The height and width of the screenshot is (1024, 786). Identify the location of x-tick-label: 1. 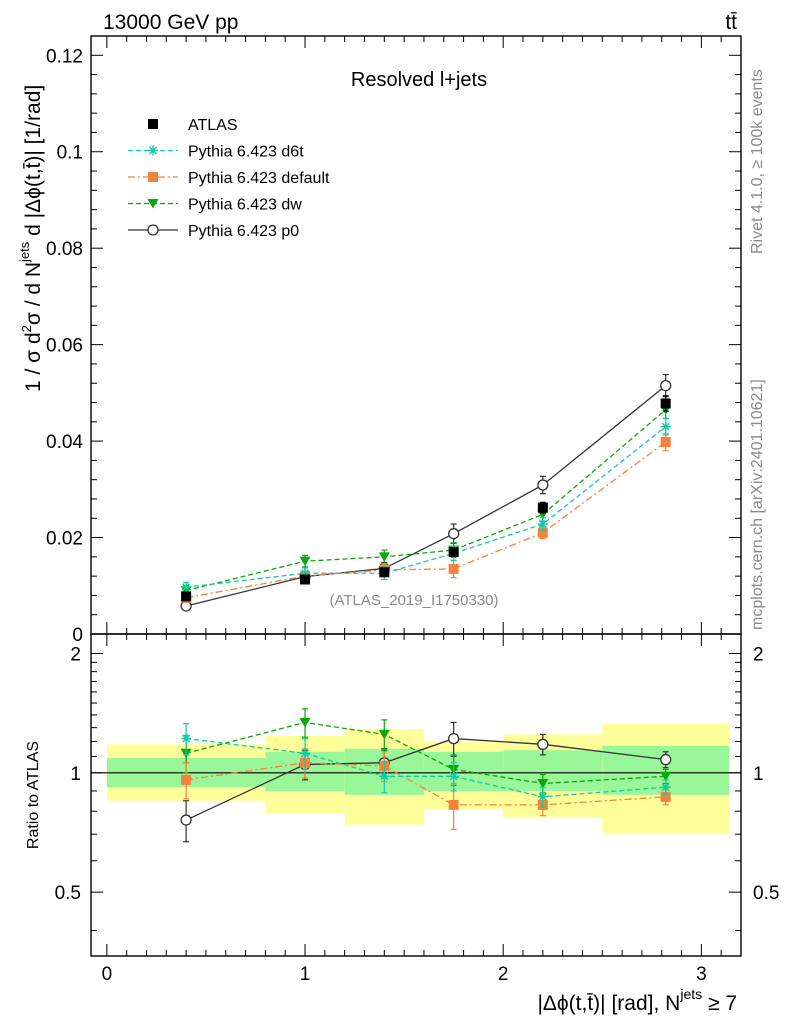
(305, 974).